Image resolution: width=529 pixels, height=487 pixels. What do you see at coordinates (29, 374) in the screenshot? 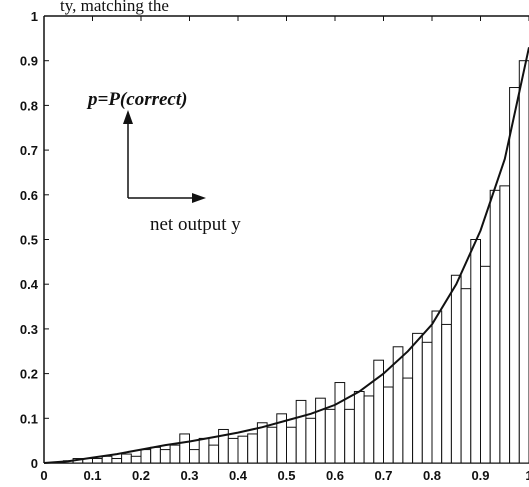
I see `y-tick-label: 0.2` at bounding box center [29, 374].